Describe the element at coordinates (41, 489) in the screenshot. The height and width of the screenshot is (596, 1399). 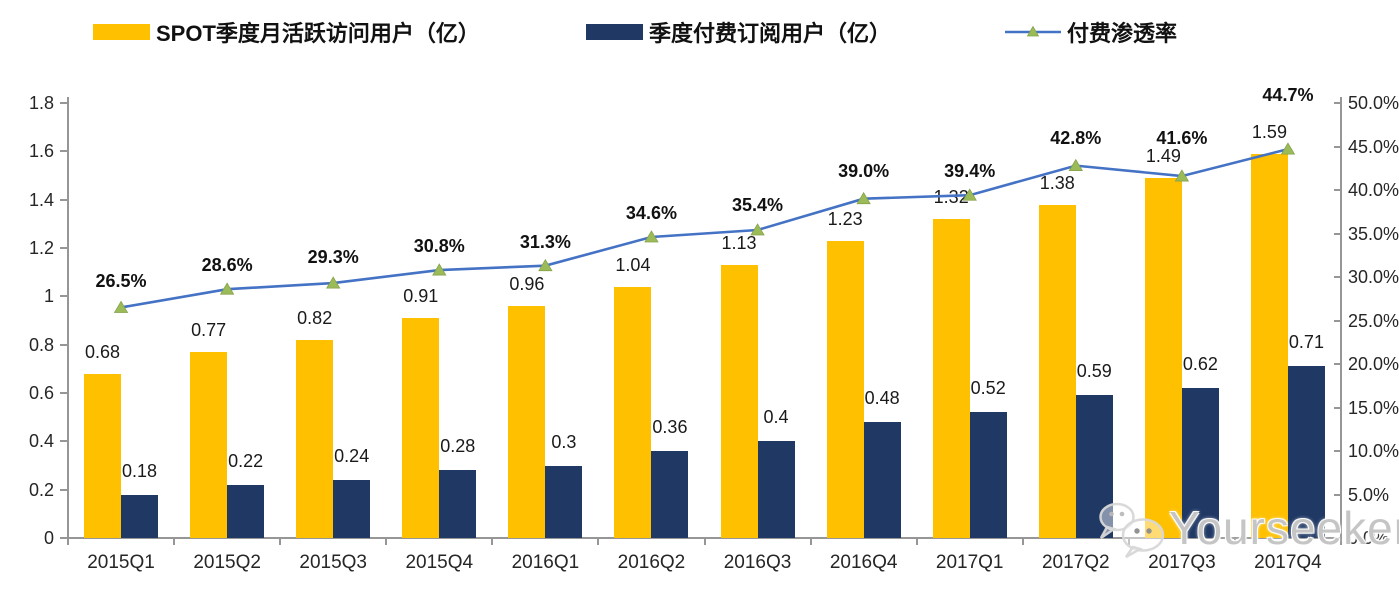
I see `y-axis-tick-label-left: 0.2` at that location.